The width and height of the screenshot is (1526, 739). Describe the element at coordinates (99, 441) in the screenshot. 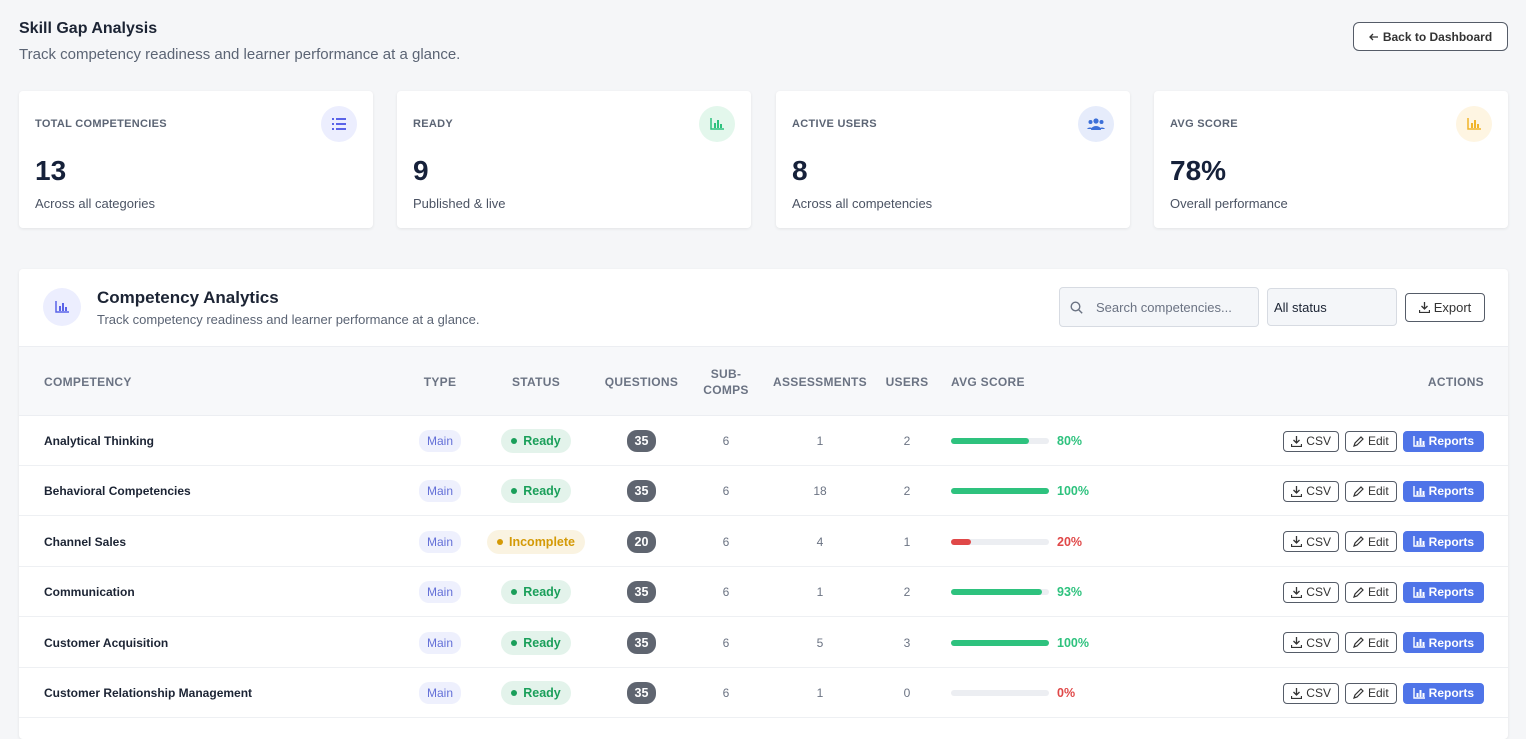

I see `competency-name: Analytical Thinking` at that location.